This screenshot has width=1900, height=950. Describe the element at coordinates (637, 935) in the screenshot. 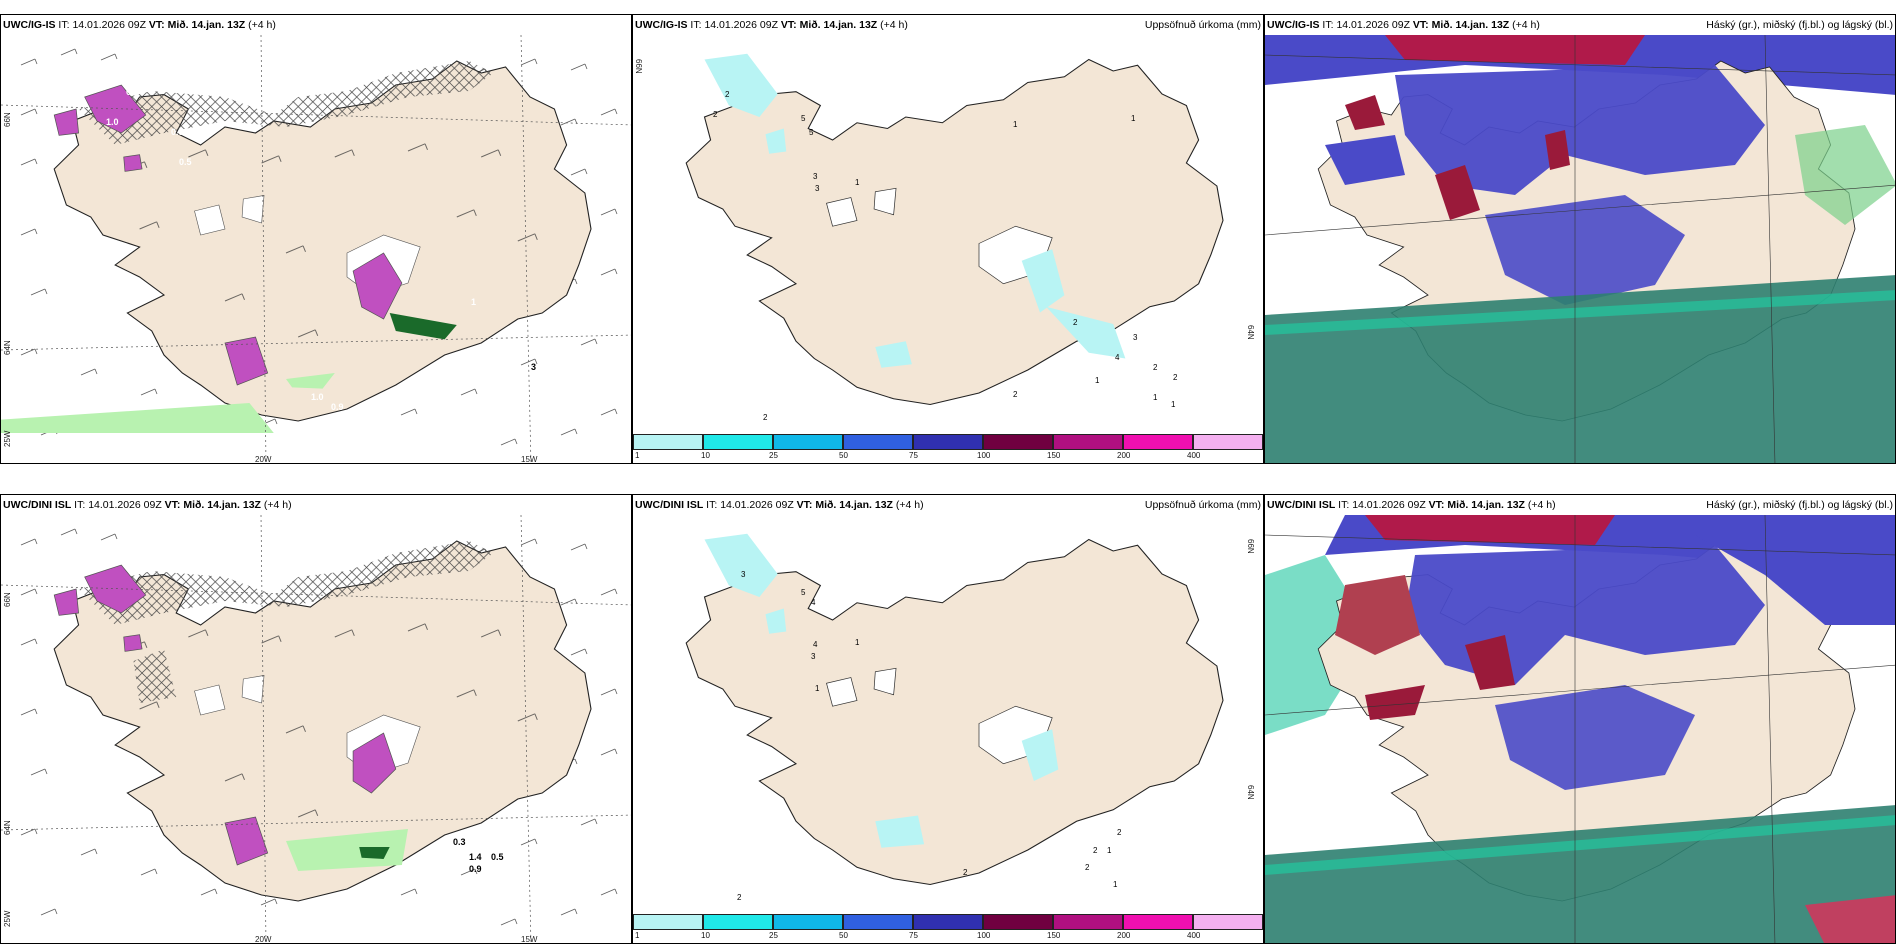

I see `colorbar-label: 1` at that location.